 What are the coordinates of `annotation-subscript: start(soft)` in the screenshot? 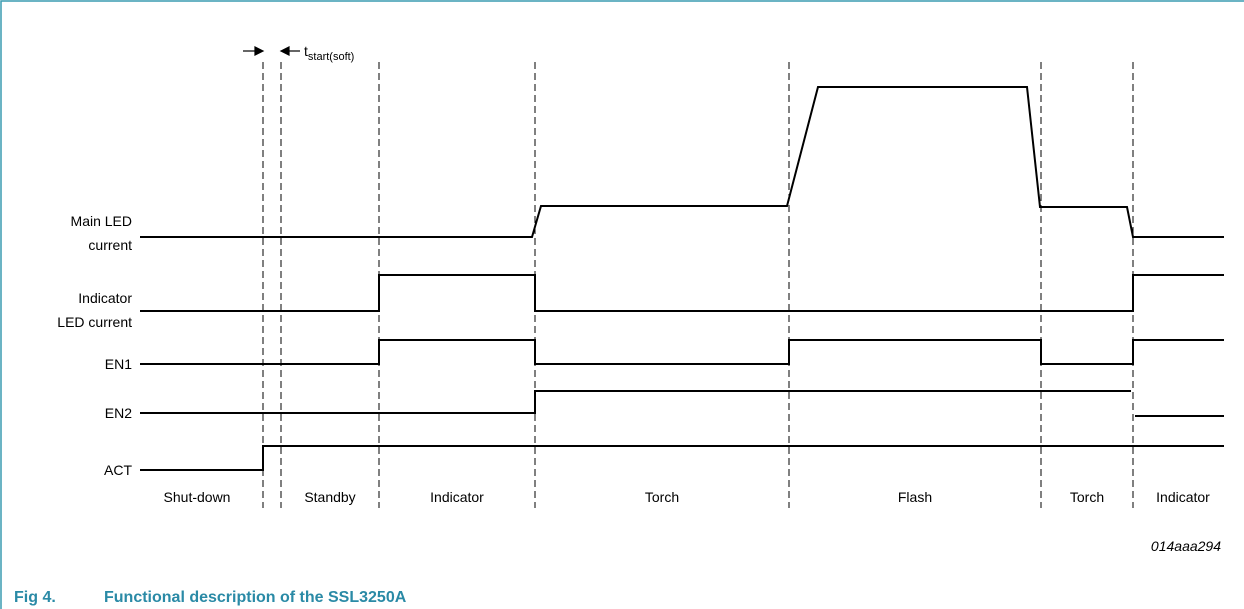 It's located at (331, 57).